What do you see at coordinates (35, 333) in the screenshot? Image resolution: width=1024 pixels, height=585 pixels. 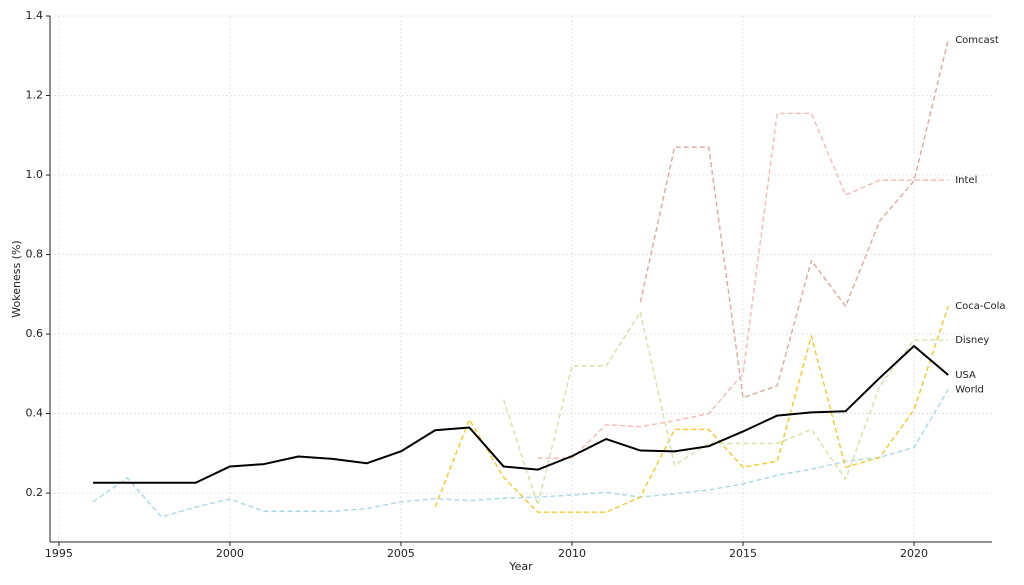 I see `y-tick-label: 0.6` at bounding box center [35, 333].